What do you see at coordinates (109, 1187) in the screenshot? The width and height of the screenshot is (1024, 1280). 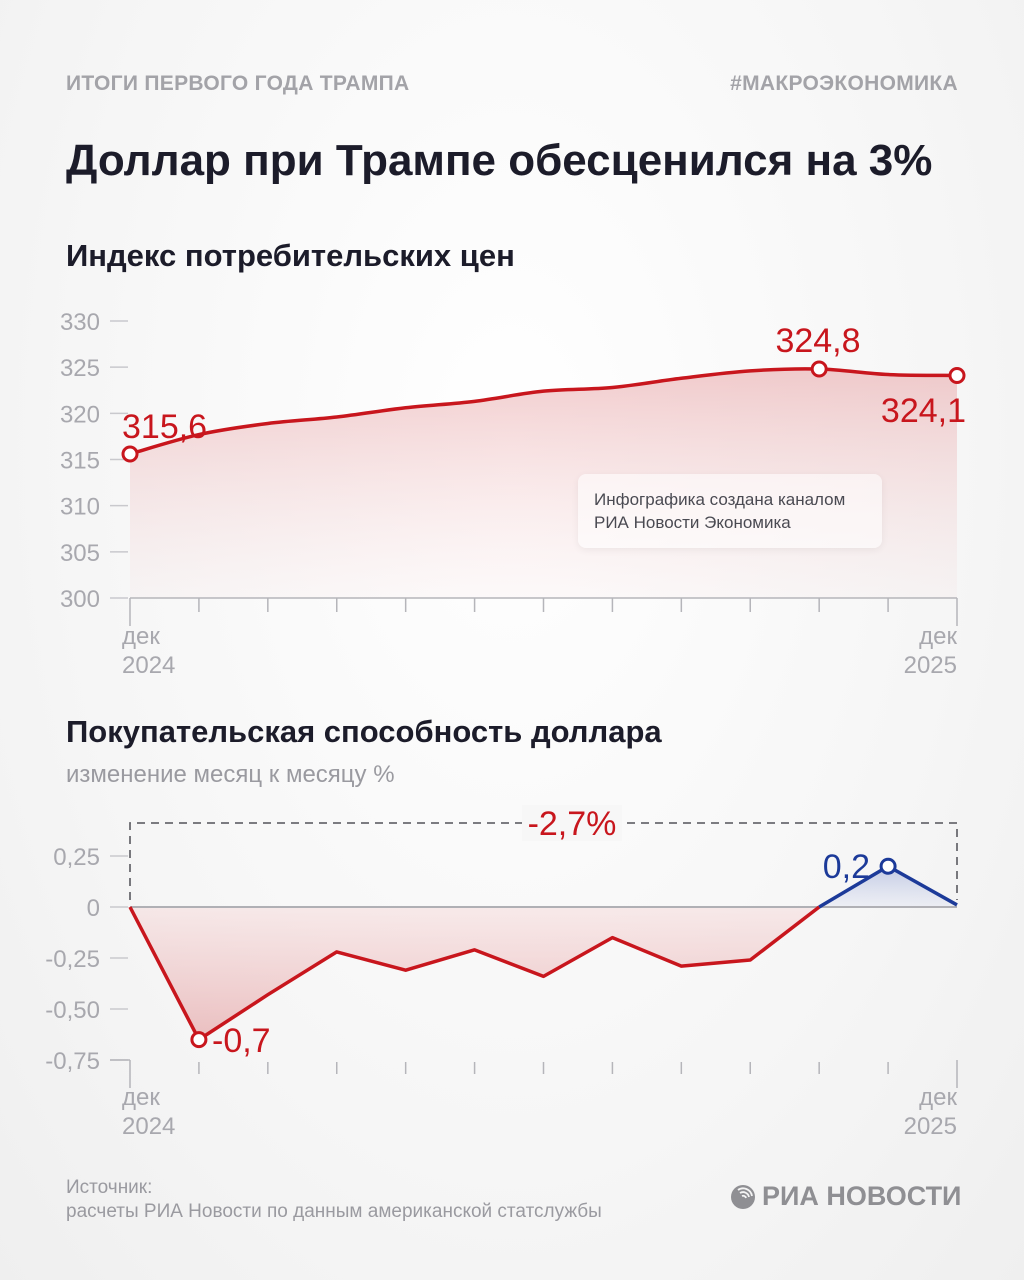 I see `source-label: Источник:` at bounding box center [109, 1187].